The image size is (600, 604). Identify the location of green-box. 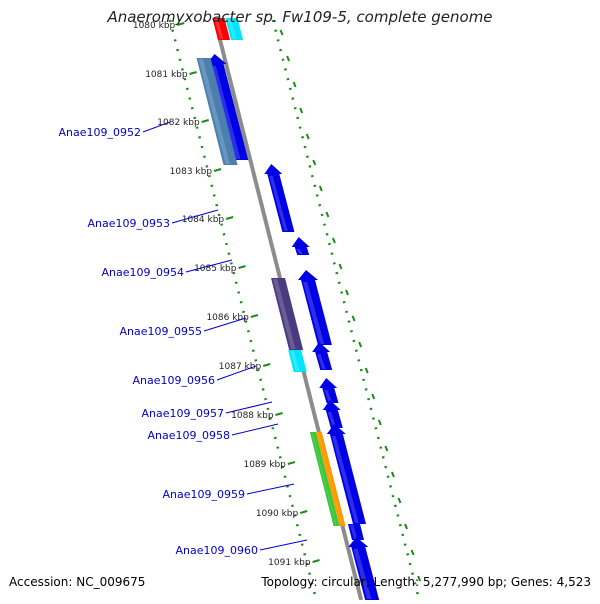
(324, 479).